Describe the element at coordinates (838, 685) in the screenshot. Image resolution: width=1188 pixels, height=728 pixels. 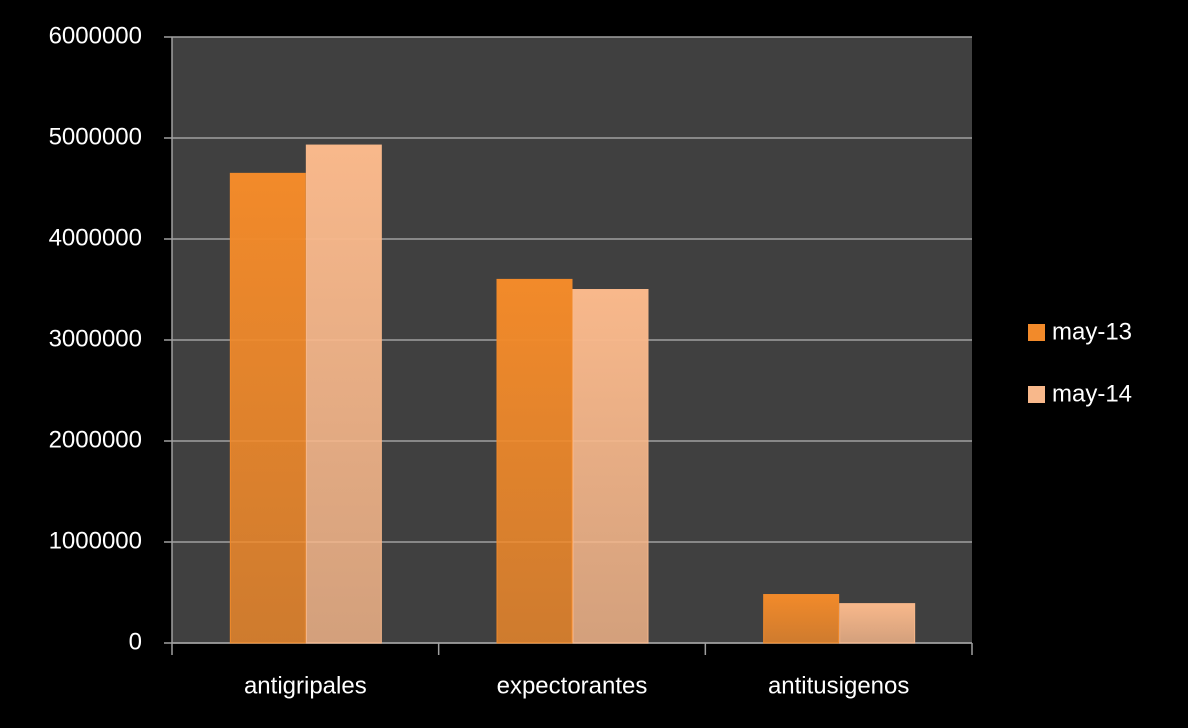
I see `x-tick-label: antitusigenos` at that location.